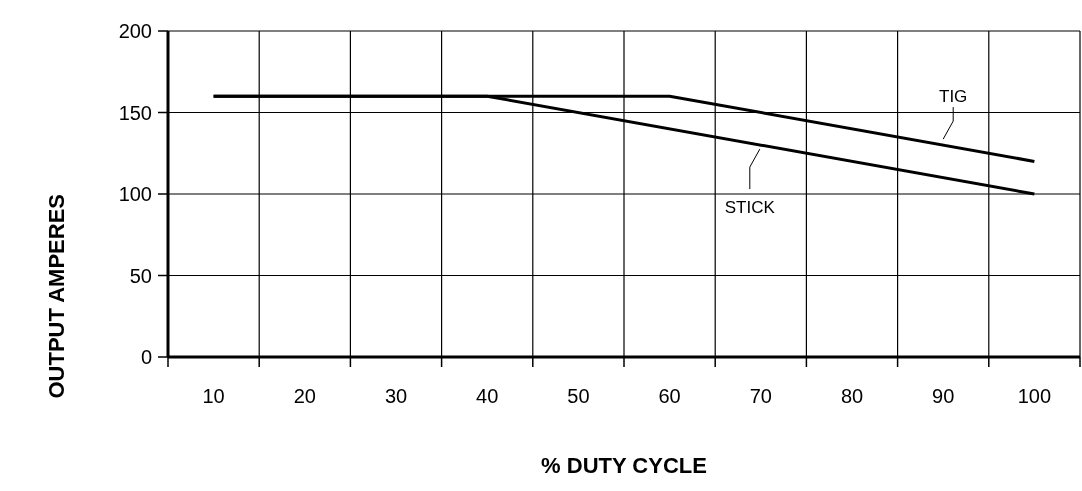 The image size is (1082, 491). Describe the element at coordinates (396, 396) in the screenshot. I see `x-tick-label: 30` at that location.